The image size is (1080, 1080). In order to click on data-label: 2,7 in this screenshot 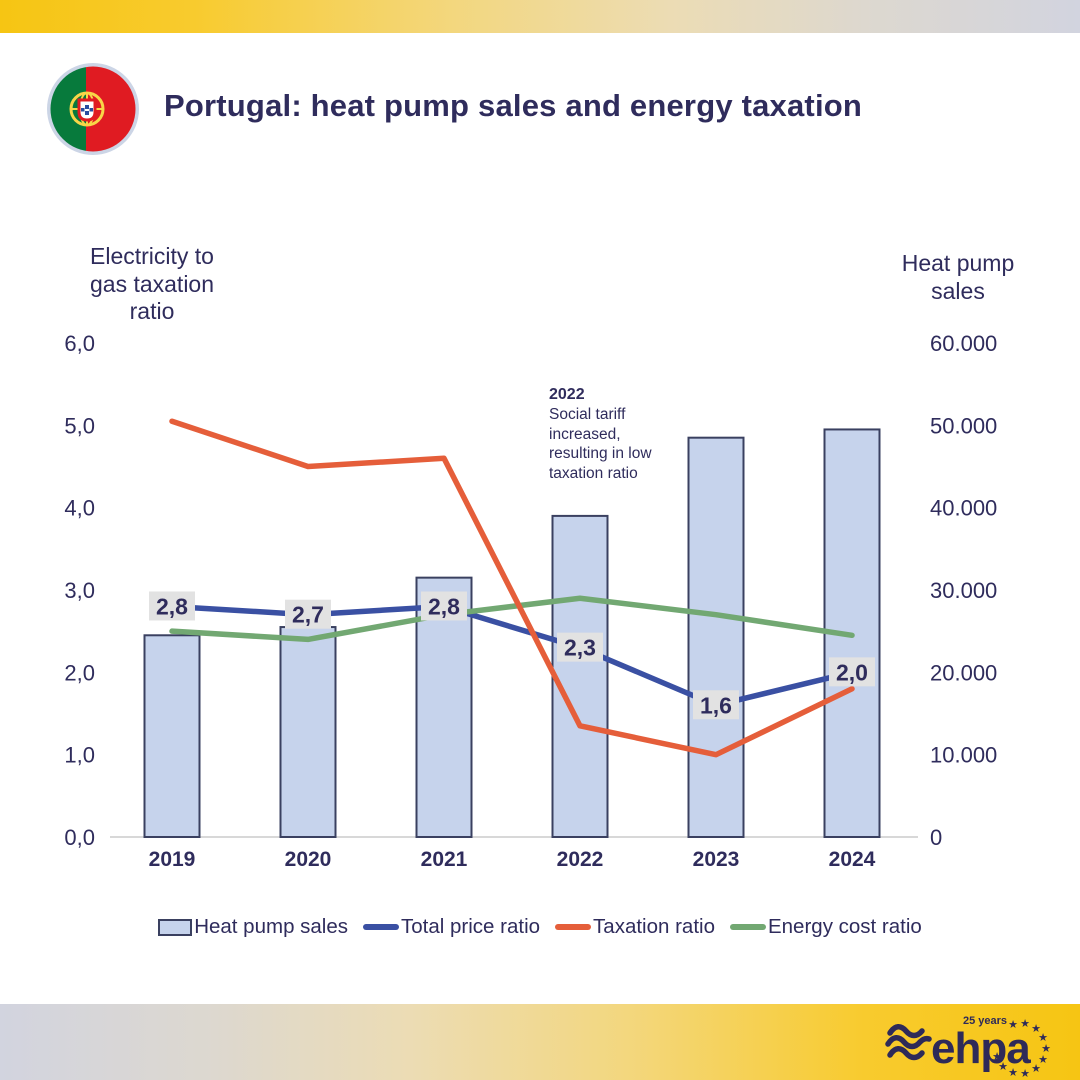, I will do `click(308, 615)`.